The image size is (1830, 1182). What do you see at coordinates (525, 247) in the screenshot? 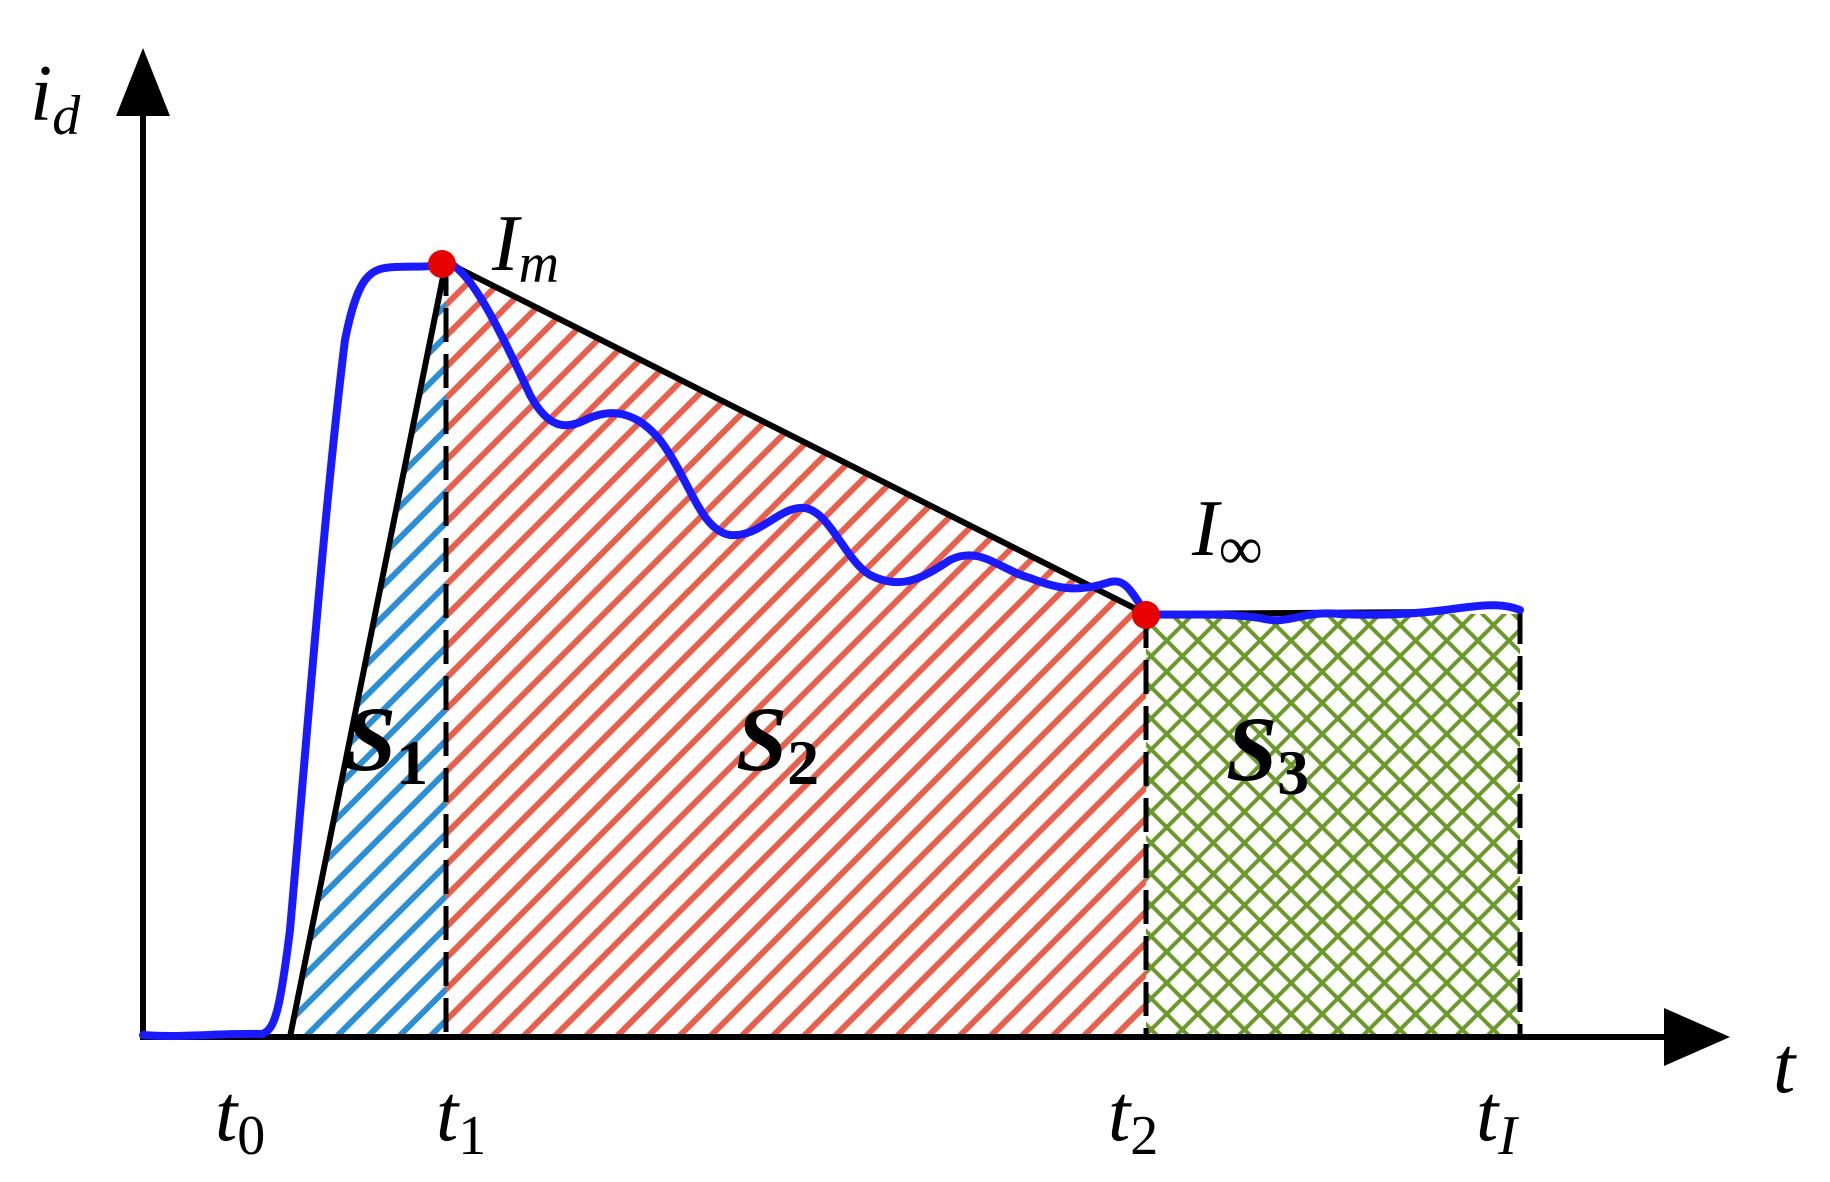
I see `peak-label: Im` at bounding box center [525, 247].